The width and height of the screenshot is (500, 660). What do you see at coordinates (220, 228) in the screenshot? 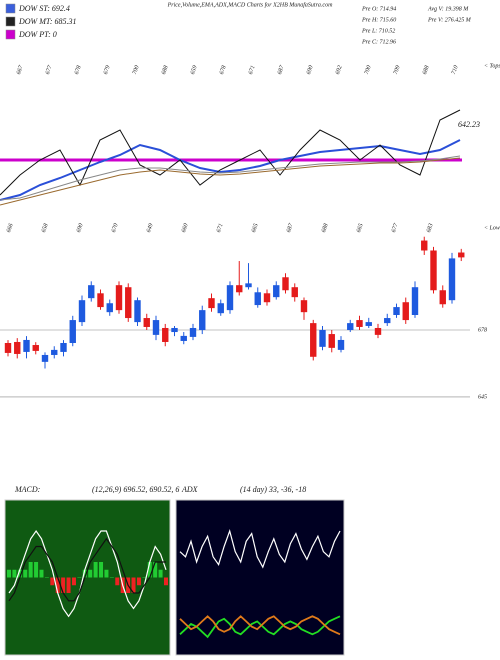
I see `low-label: 671` at bounding box center [220, 228].